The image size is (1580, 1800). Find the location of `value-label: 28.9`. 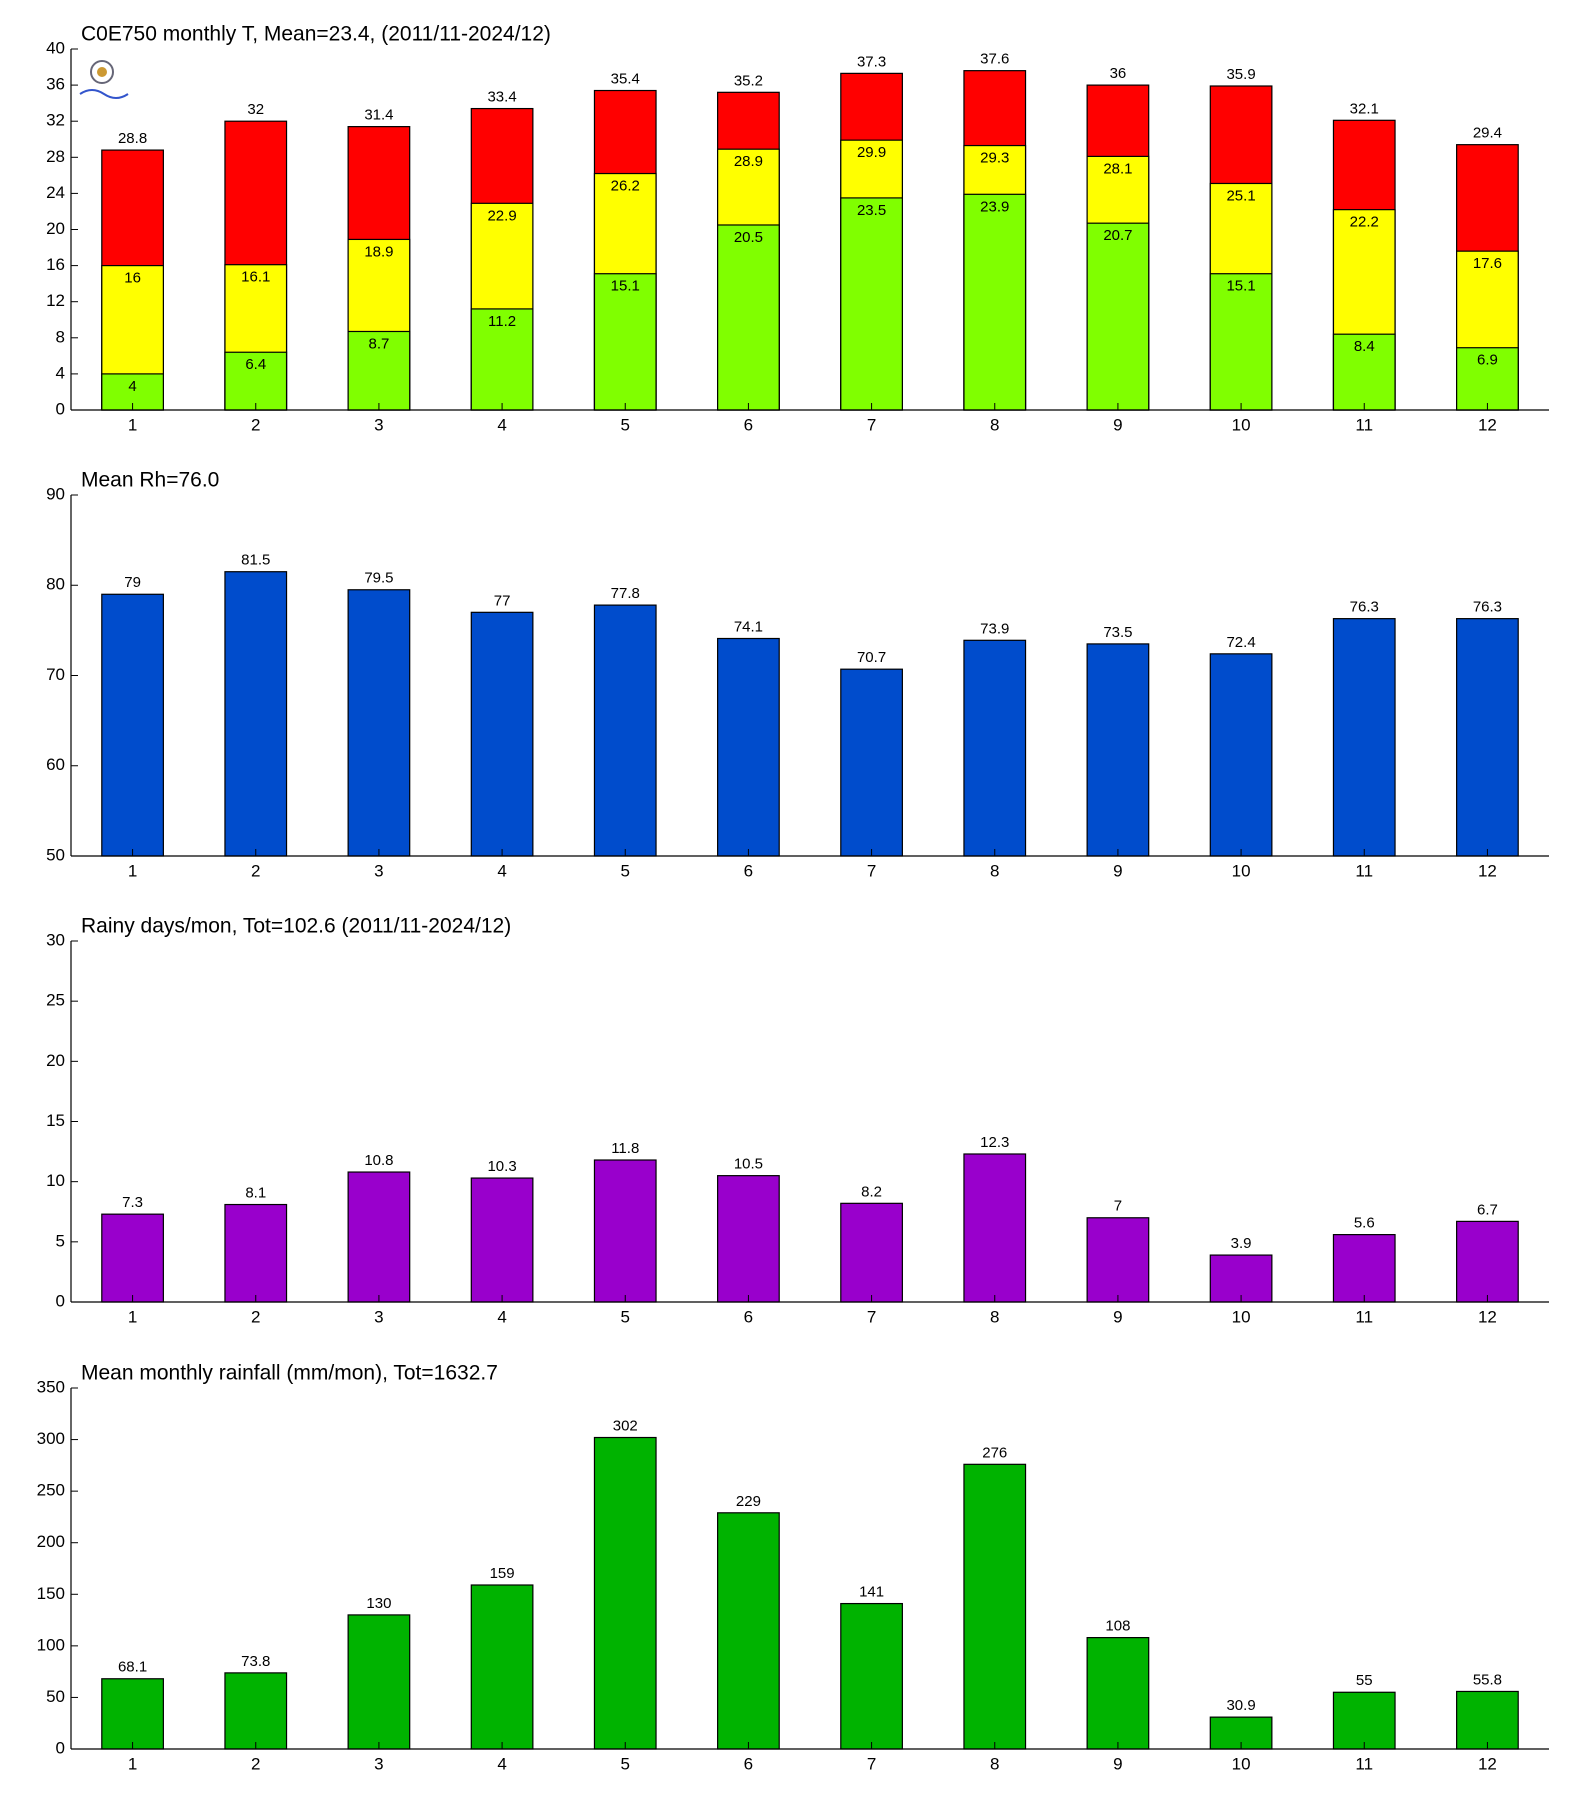

value-label: 28.9 is located at coordinates (748, 161).